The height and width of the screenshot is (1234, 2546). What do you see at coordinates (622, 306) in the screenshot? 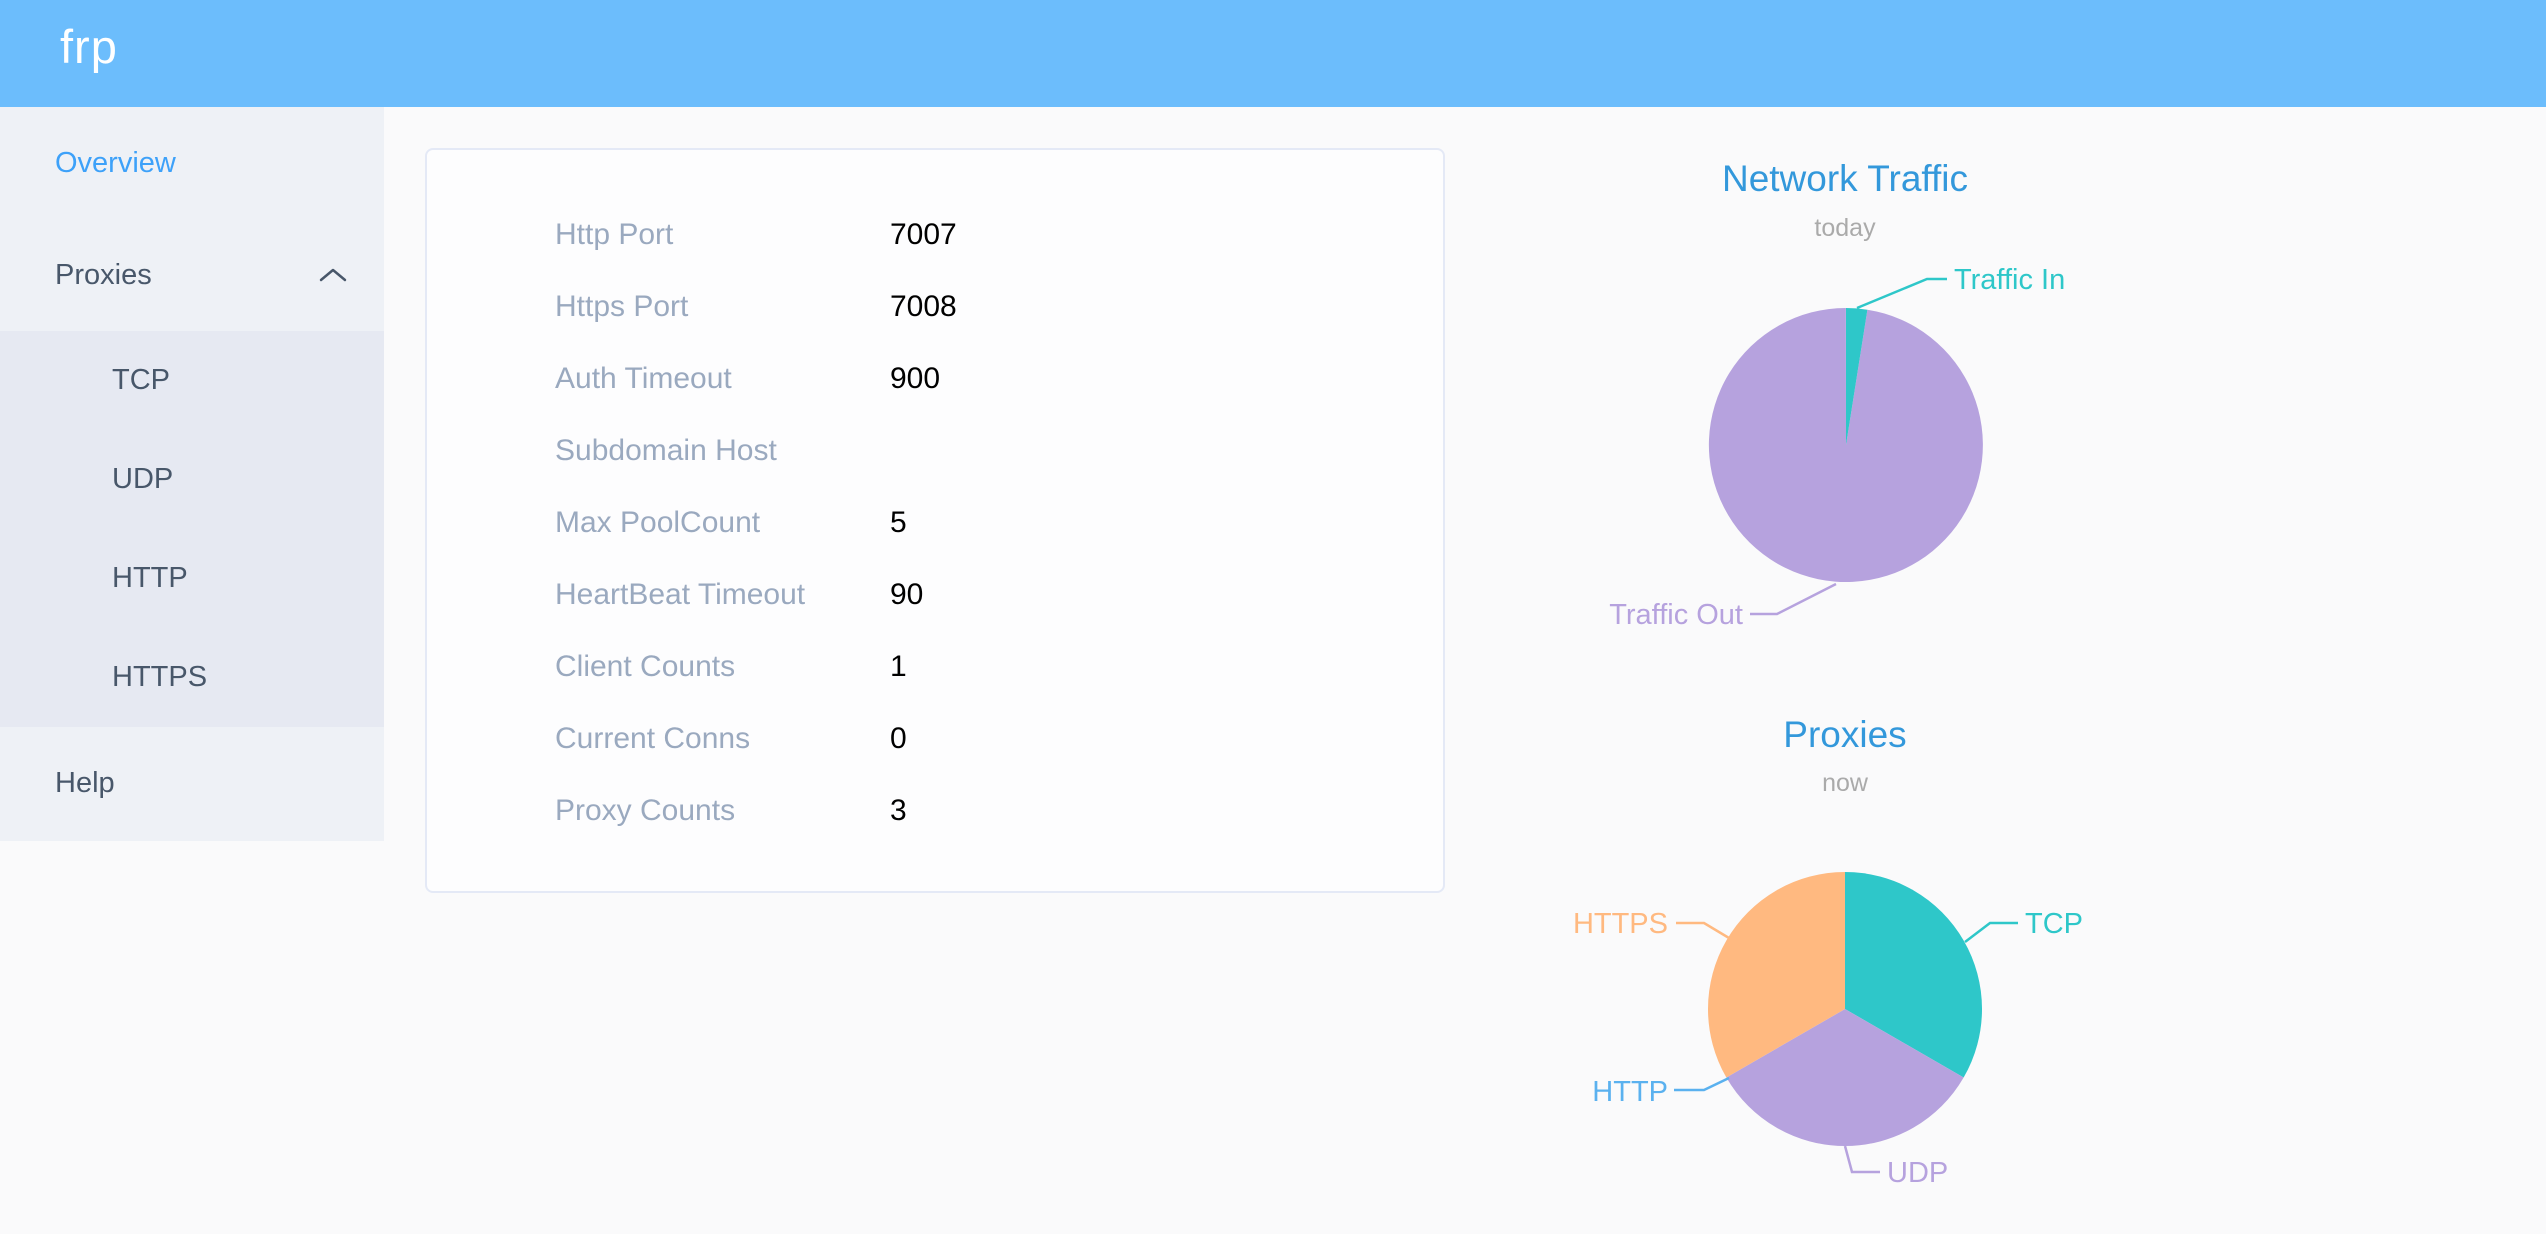
I see `config-label: Https Port` at bounding box center [622, 306].